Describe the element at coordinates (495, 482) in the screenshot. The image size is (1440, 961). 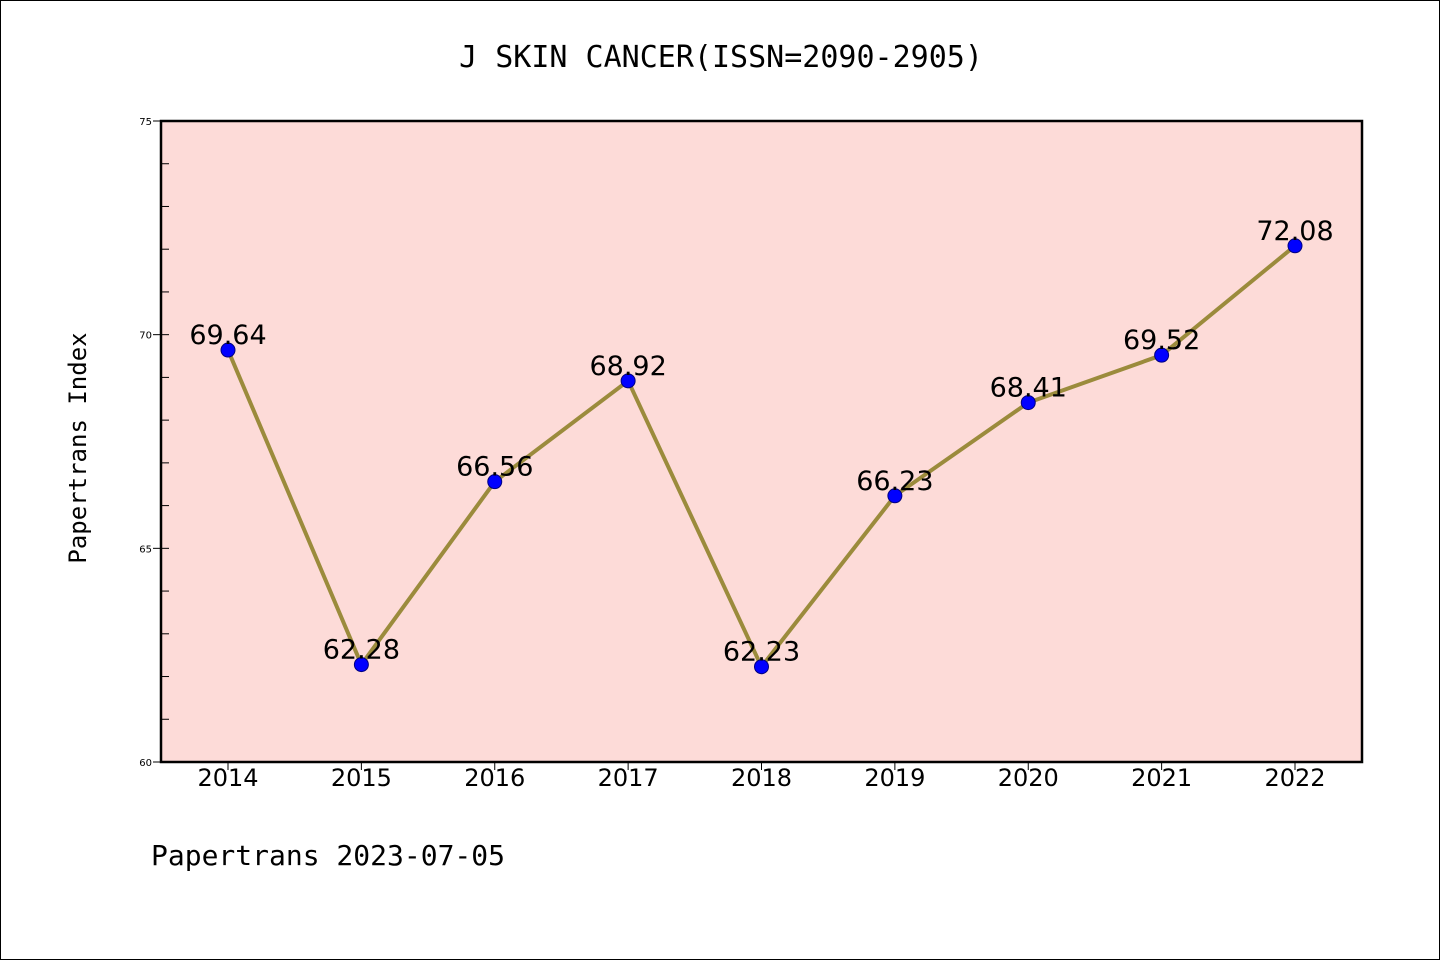
I see `data-point-2016` at that location.